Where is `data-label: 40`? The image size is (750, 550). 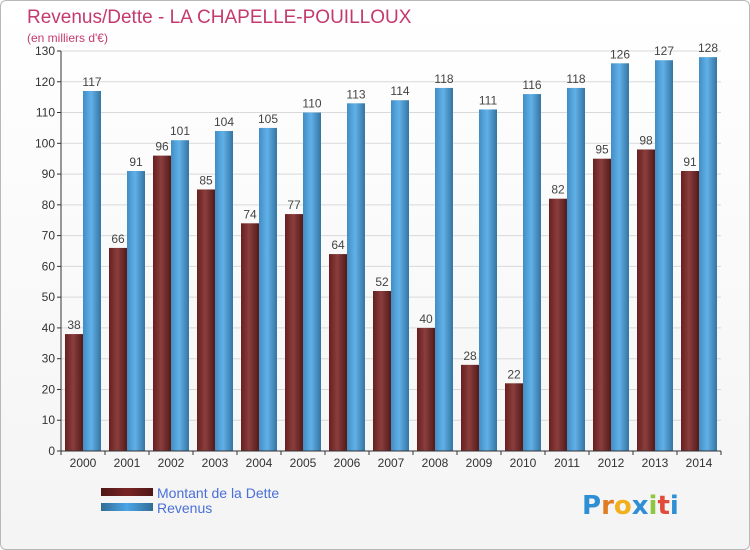 data-label: 40 is located at coordinates (426, 319).